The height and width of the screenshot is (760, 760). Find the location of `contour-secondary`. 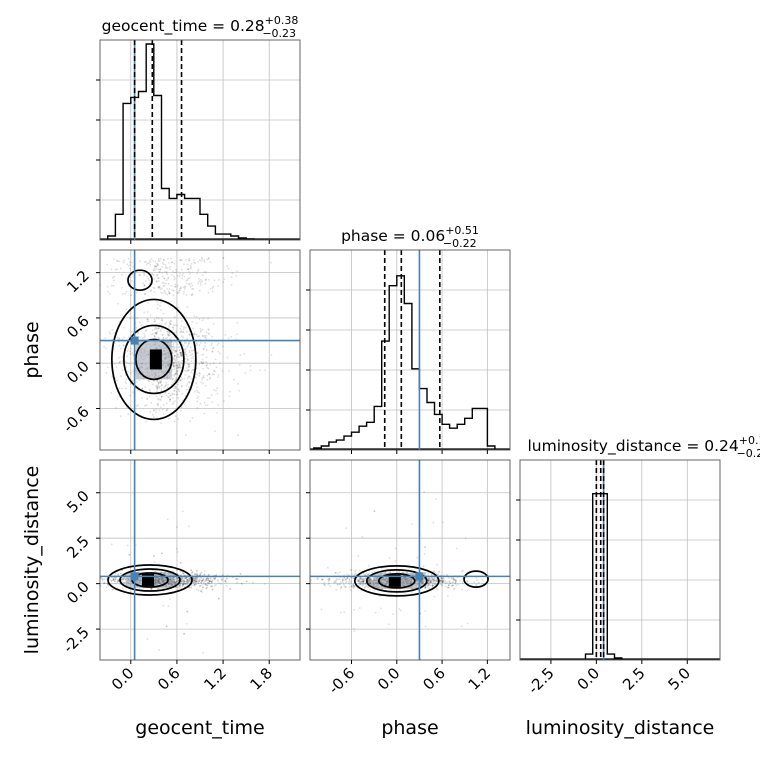

contour-secondary is located at coordinates (140, 280).